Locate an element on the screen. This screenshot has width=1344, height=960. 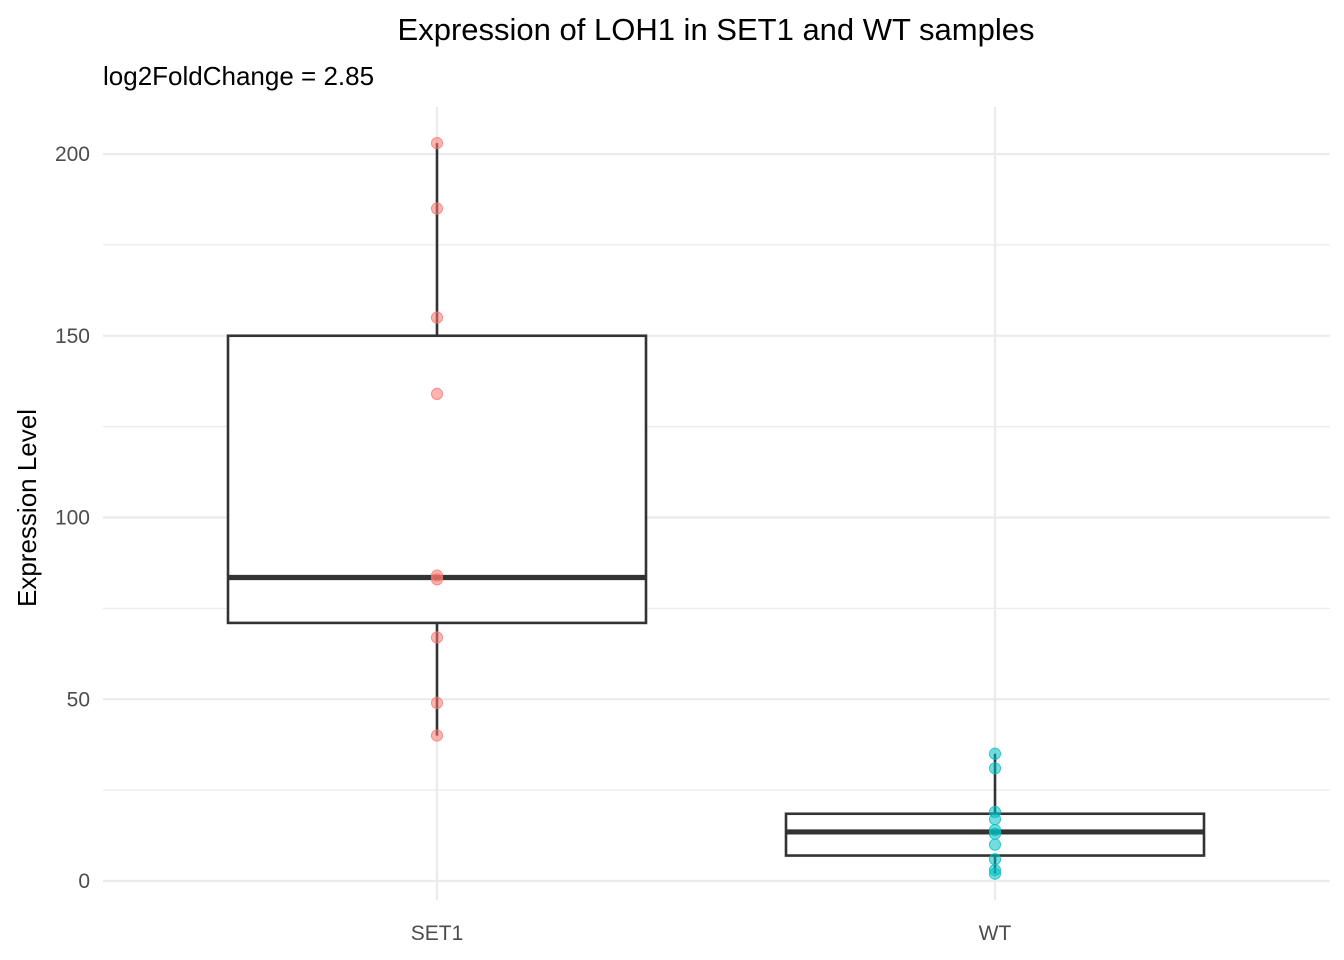
y-tick-label: 100 is located at coordinates (72, 518).